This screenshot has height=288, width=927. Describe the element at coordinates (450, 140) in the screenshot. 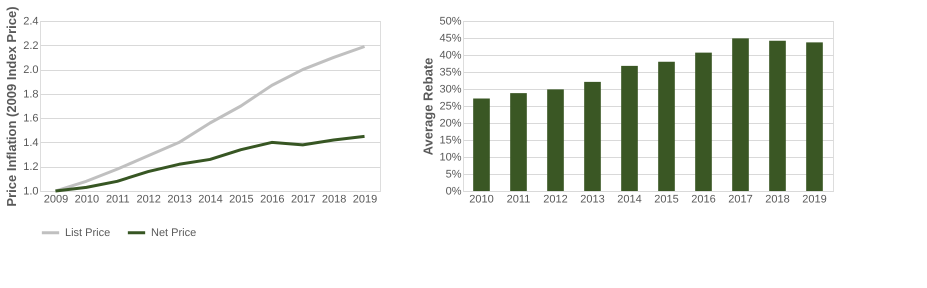

I see `y-tick-label: 15%` at that location.